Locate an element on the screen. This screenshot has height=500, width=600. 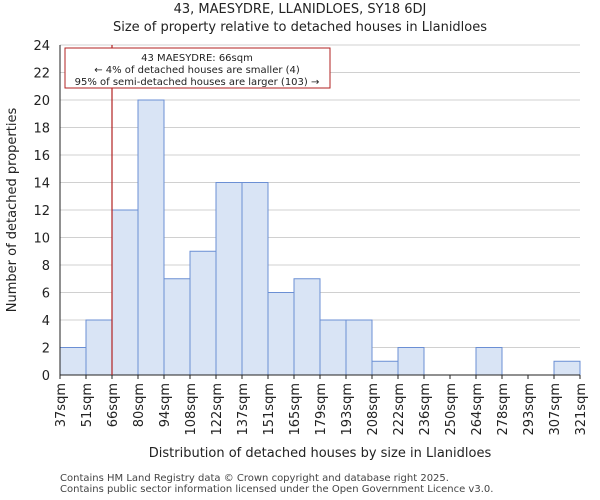
y-tick-label: 12 is located at coordinates (41, 211).